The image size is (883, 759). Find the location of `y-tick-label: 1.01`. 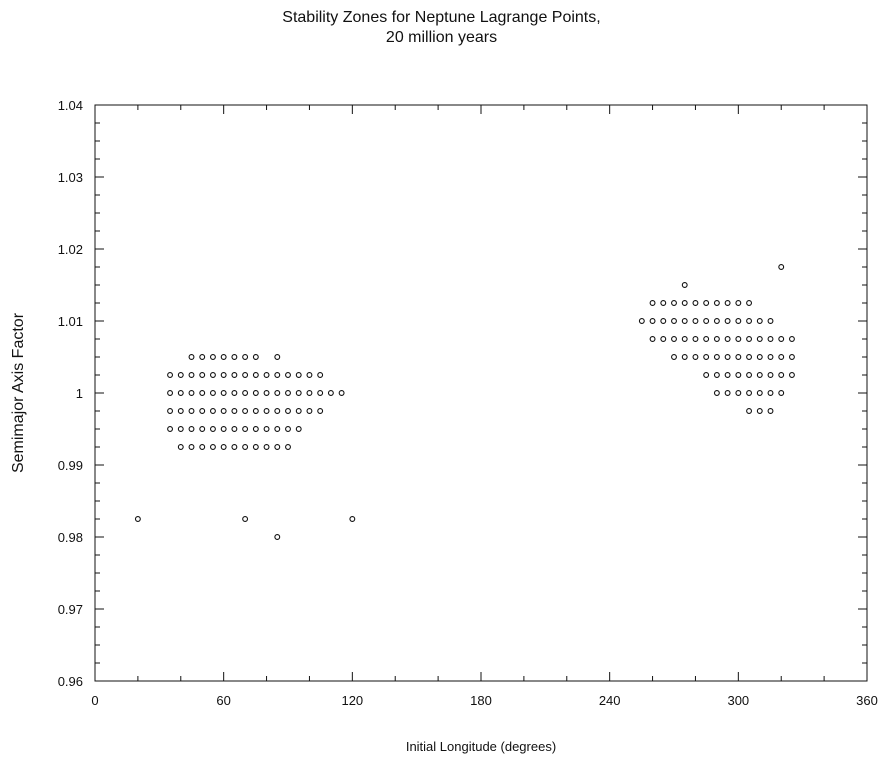

y-tick-label: 1.01 is located at coordinates (70, 321).